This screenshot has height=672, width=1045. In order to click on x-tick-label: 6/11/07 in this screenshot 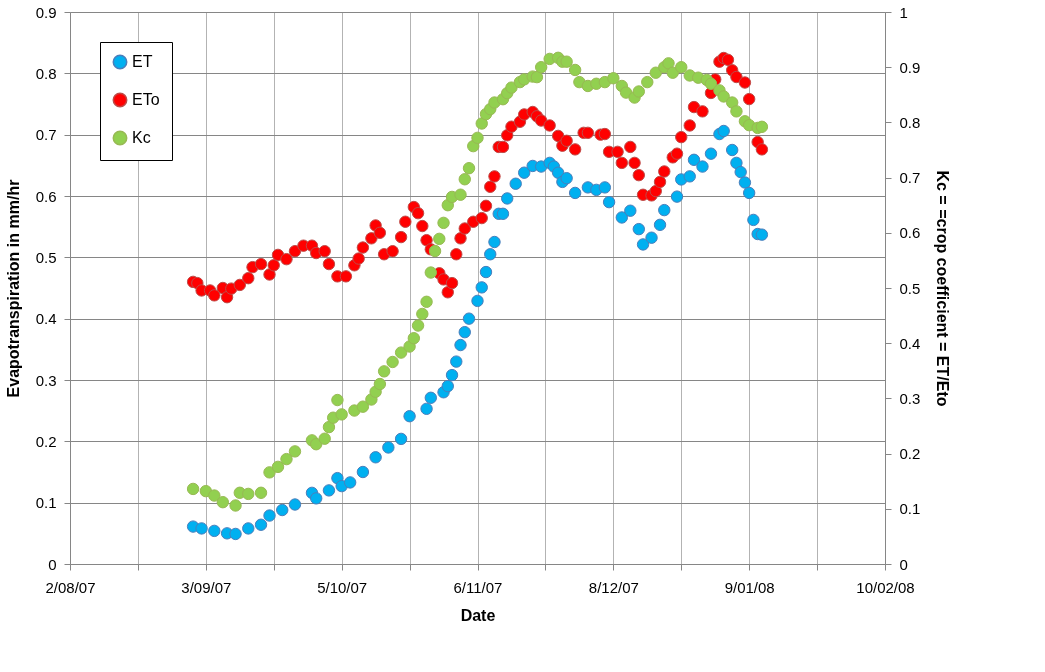, I will do `click(478, 587)`.